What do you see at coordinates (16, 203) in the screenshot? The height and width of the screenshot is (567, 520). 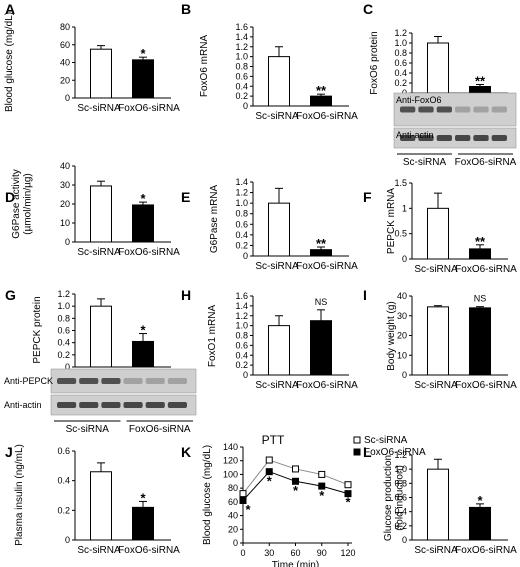 I see `y-axis-label-line1: G6Pase activity` at bounding box center [16, 203].